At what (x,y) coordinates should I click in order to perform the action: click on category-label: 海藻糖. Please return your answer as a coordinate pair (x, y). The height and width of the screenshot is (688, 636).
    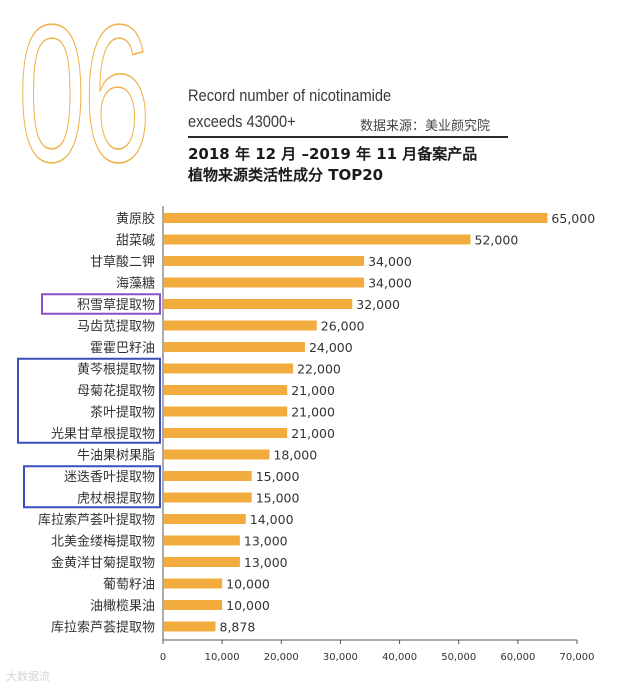
    Looking at the image, I should click on (135, 284).